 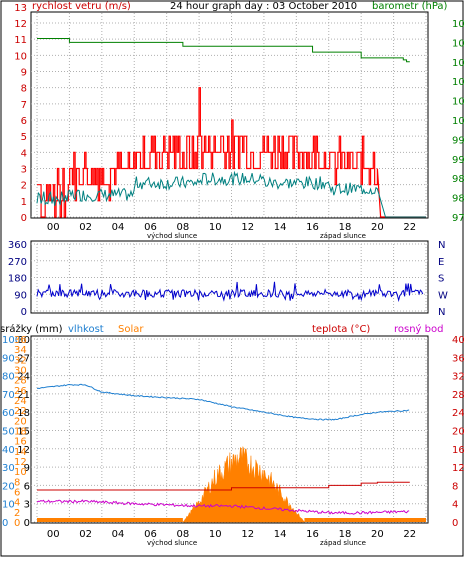 What do you see at coordinates (443, 295) in the screenshot?
I see `compass-tick: W` at bounding box center [443, 295].